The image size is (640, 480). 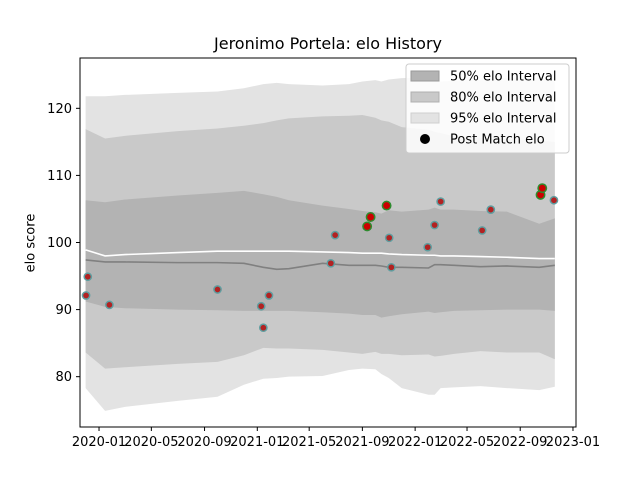 I want to click on x-tick-label: 2020-09, so click(x=204, y=442).